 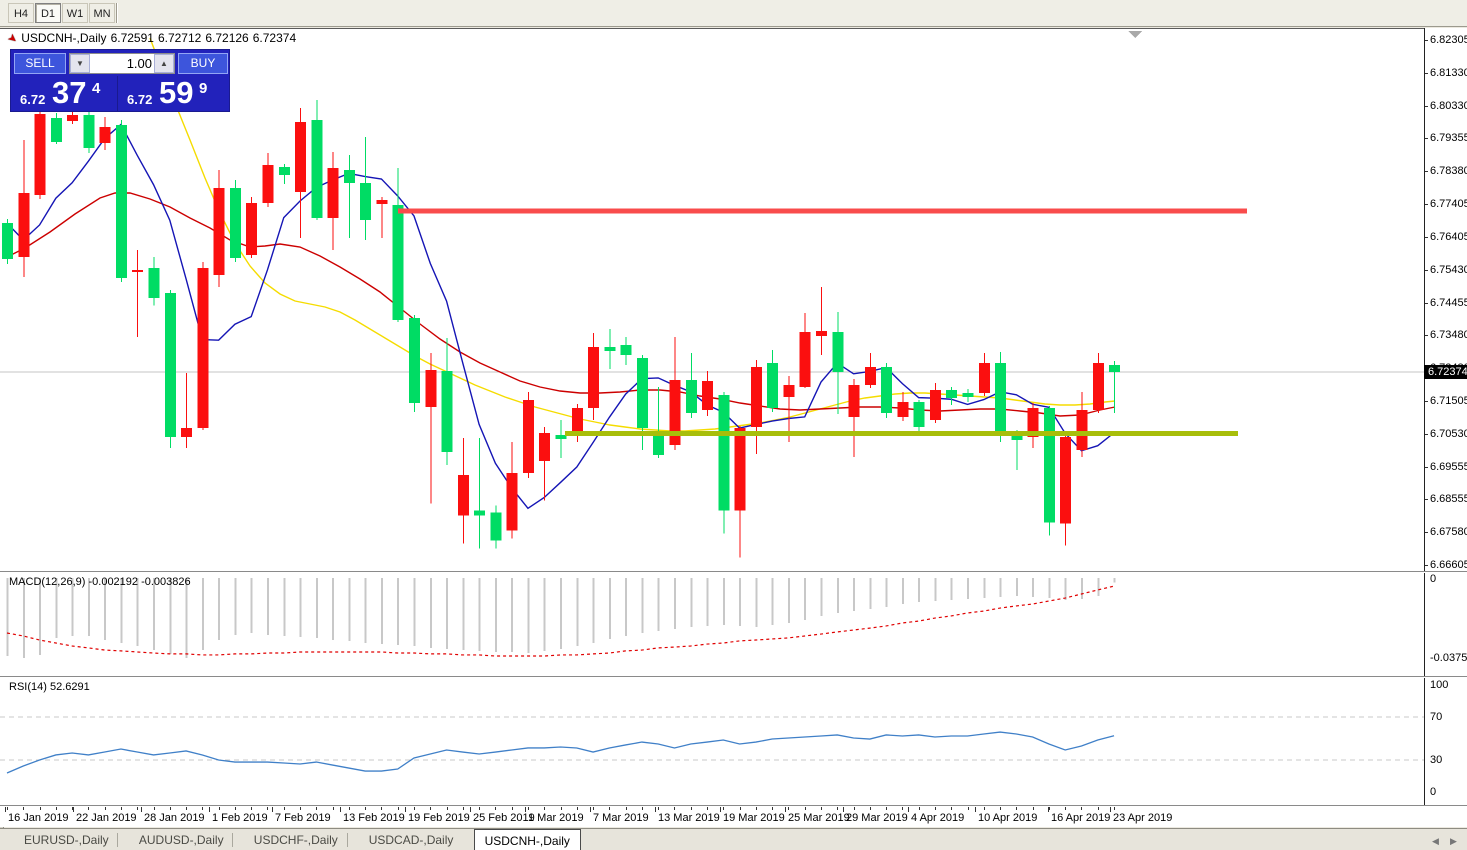 I want to click on chart-tab-usdchf: USDCHF-,Daily, so click(x=295, y=840).